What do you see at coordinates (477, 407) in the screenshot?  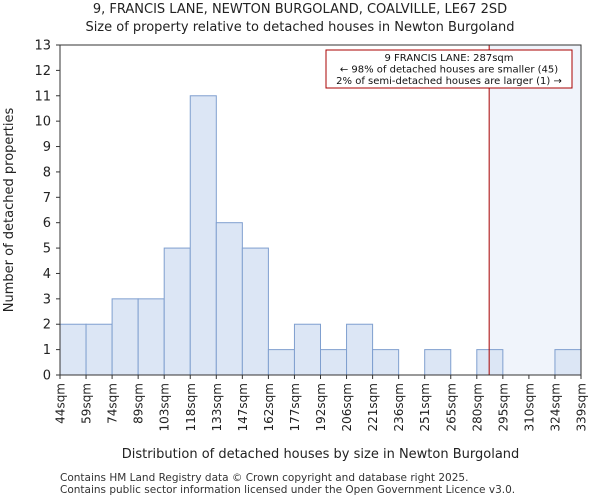 I see `x-tick-label-280sqm: 280sqm` at bounding box center [477, 407].